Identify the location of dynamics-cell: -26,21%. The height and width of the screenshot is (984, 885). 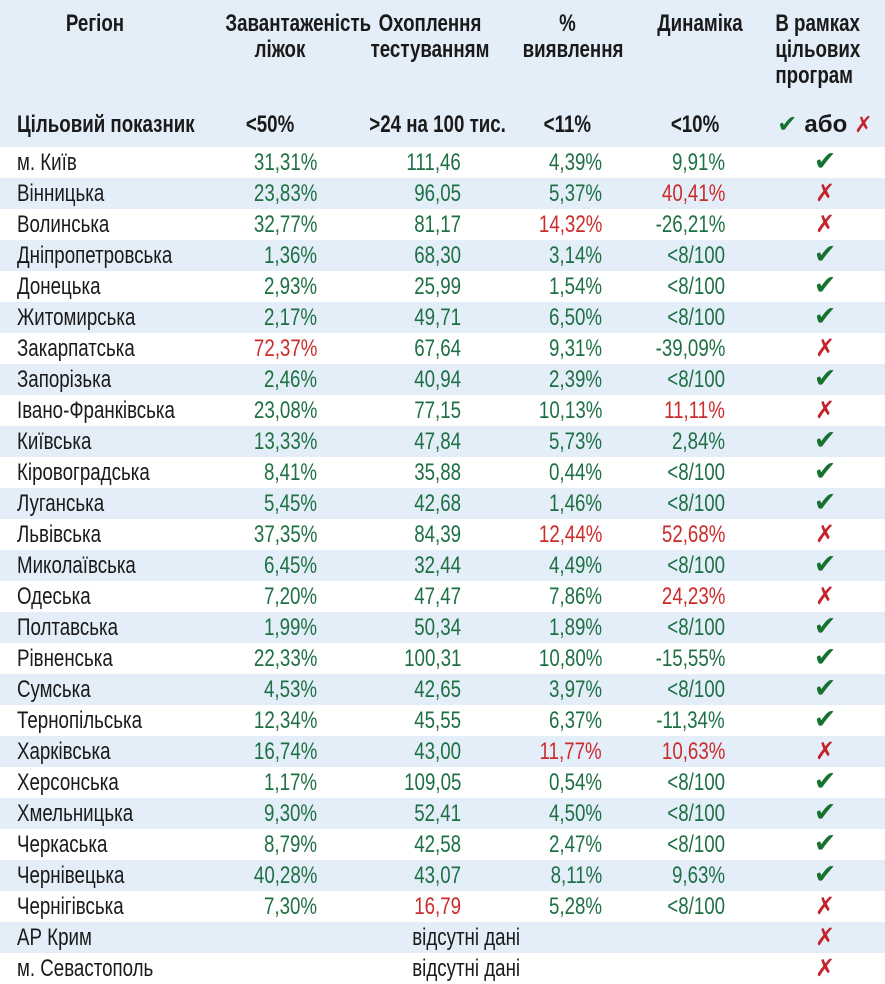
(695, 225).